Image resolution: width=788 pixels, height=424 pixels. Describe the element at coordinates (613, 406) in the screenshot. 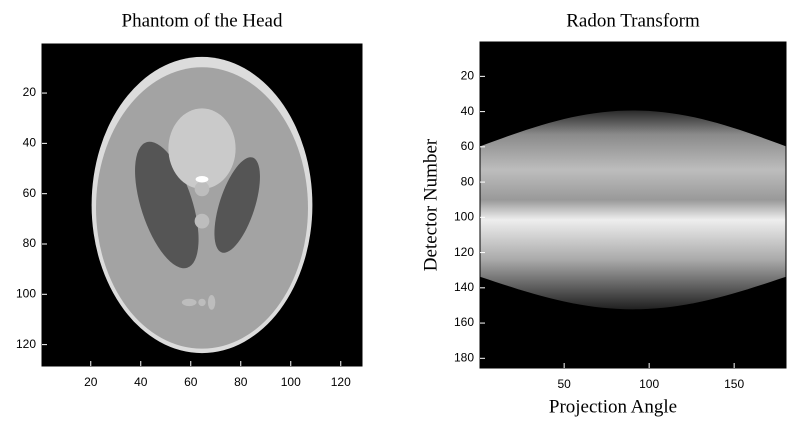

I see `x-axis-label: Projection Angle` at that location.